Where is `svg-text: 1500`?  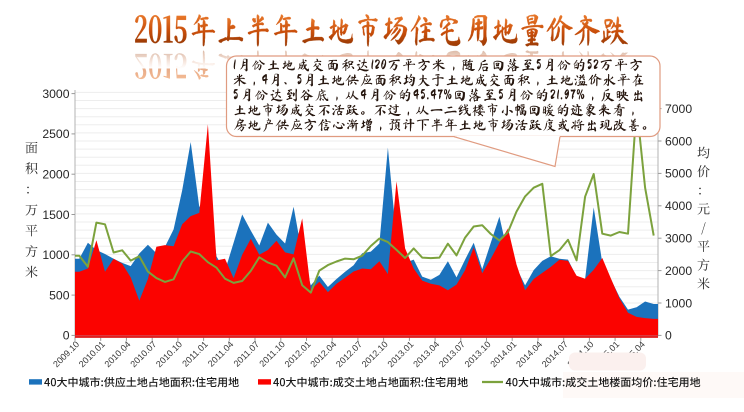 svg-text: 1500 is located at coordinates (55, 215).